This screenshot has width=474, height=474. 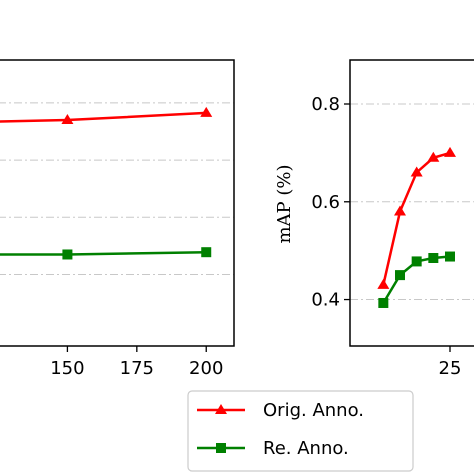 I want to click on left-x-tick-label: 200, so click(x=206, y=368).